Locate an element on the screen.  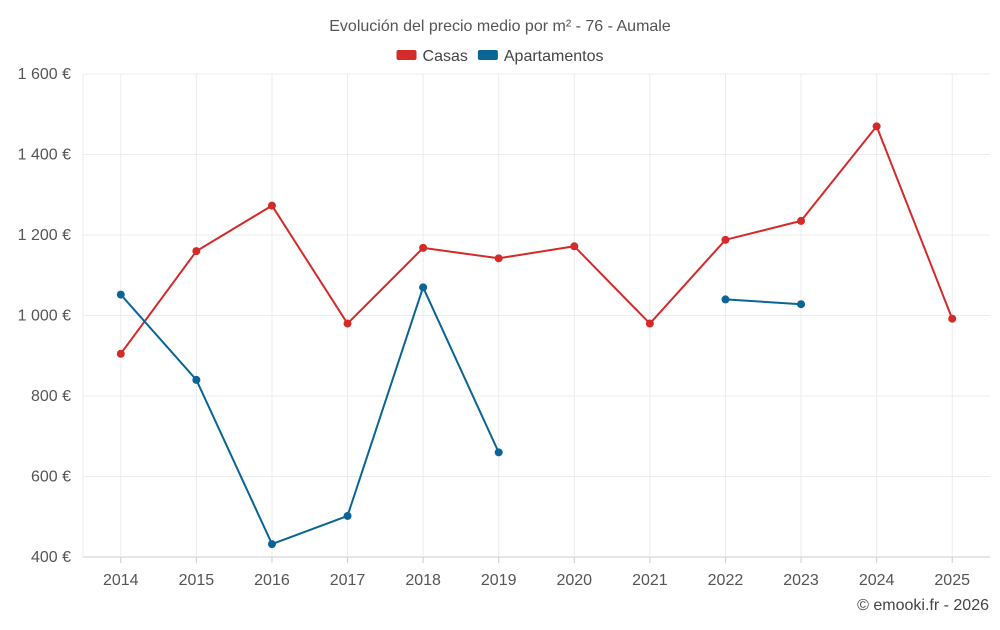
data-point-casas-2017 is located at coordinates (347, 323).